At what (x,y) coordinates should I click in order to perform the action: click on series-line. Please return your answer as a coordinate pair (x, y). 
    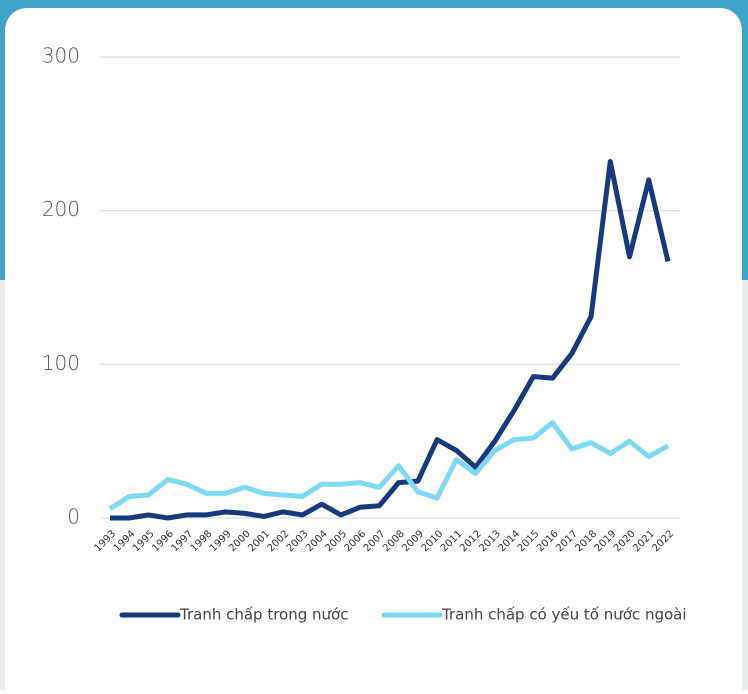
    Looking at the image, I should click on (389, 465).